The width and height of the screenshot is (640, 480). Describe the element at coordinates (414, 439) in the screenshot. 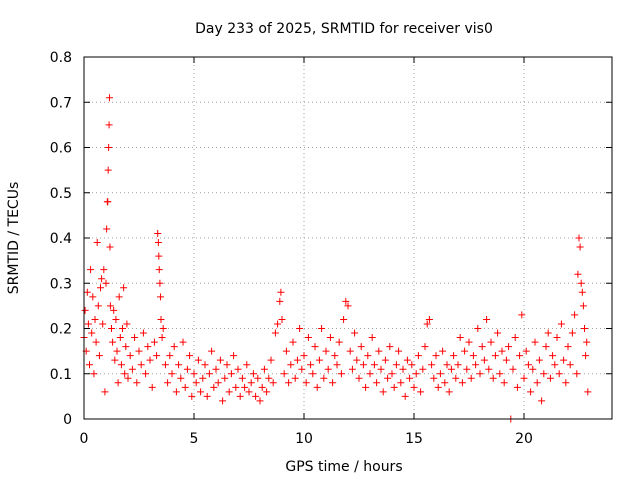

I see `x-tick-label: 15` at that location.